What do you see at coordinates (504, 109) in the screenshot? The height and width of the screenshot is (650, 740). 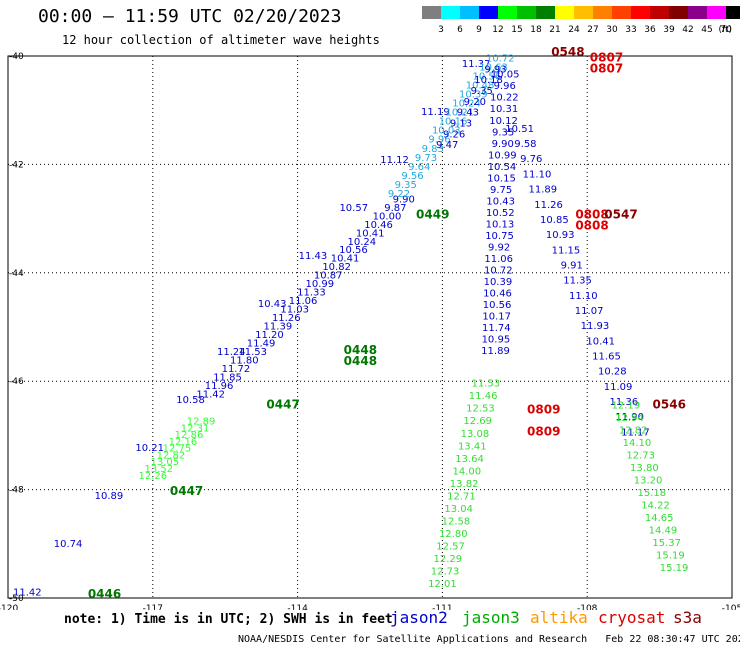 I see `wave-height-label: 10.31` at bounding box center [504, 109].